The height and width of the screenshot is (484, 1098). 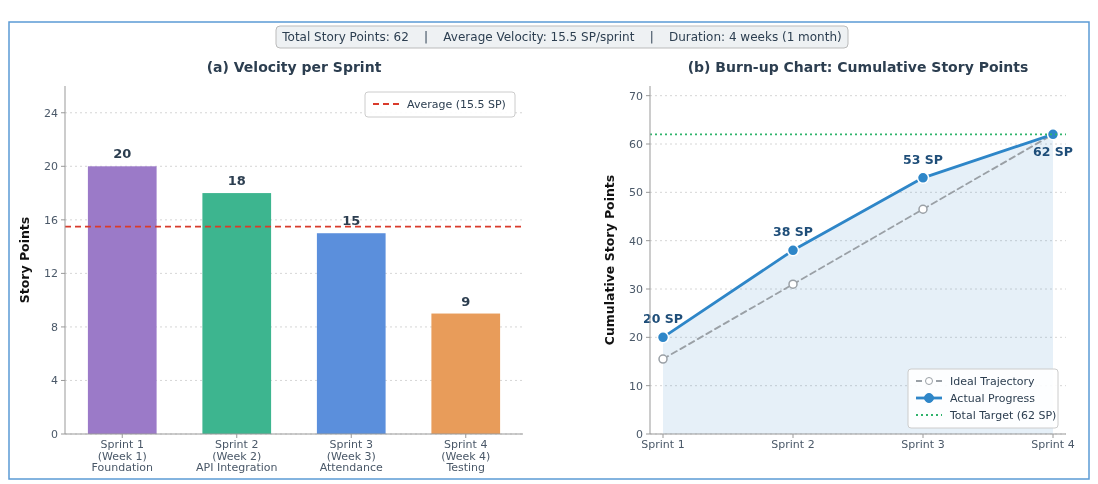 I want to click on y-tick-label: 4, so click(x=54, y=381).